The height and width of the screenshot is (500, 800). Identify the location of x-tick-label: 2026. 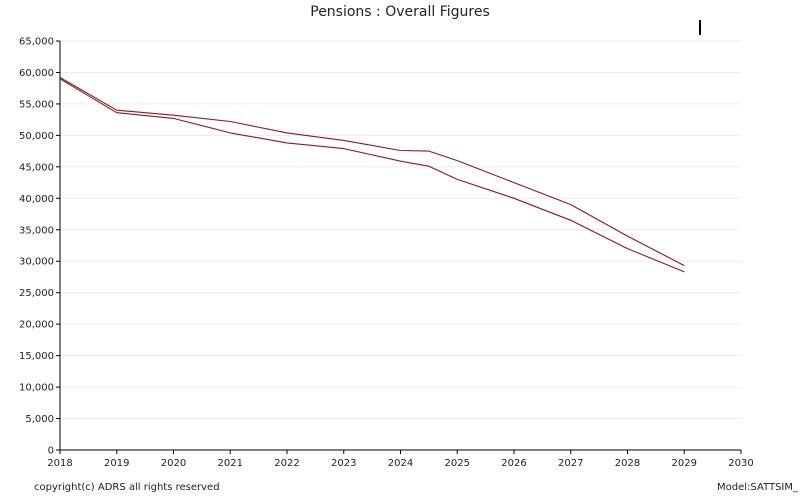
(513, 463).